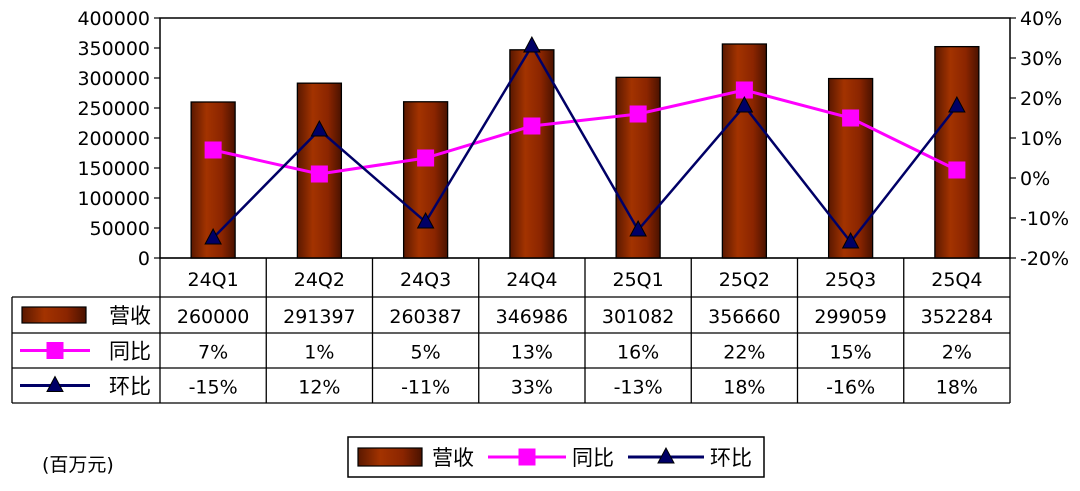 The width and height of the screenshot is (1080, 491). I want to click on table-cell-value: -16%, so click(850, 388).